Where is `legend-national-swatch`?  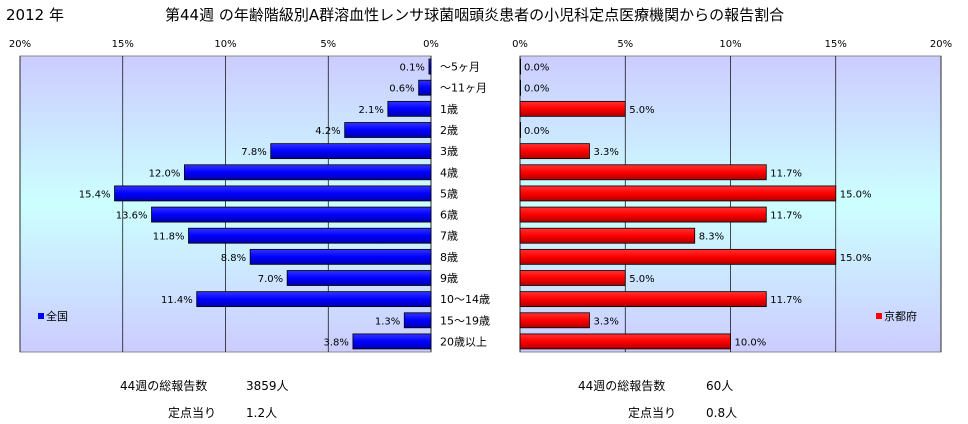 legend-national-swatch is located at coordinates (41, 316).